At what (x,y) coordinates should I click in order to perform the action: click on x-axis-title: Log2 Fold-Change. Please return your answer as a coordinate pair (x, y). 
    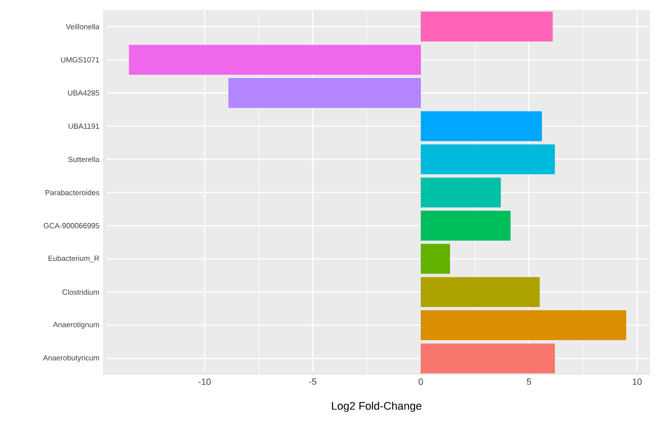
    Looking at the image, I should click on (377, 407).